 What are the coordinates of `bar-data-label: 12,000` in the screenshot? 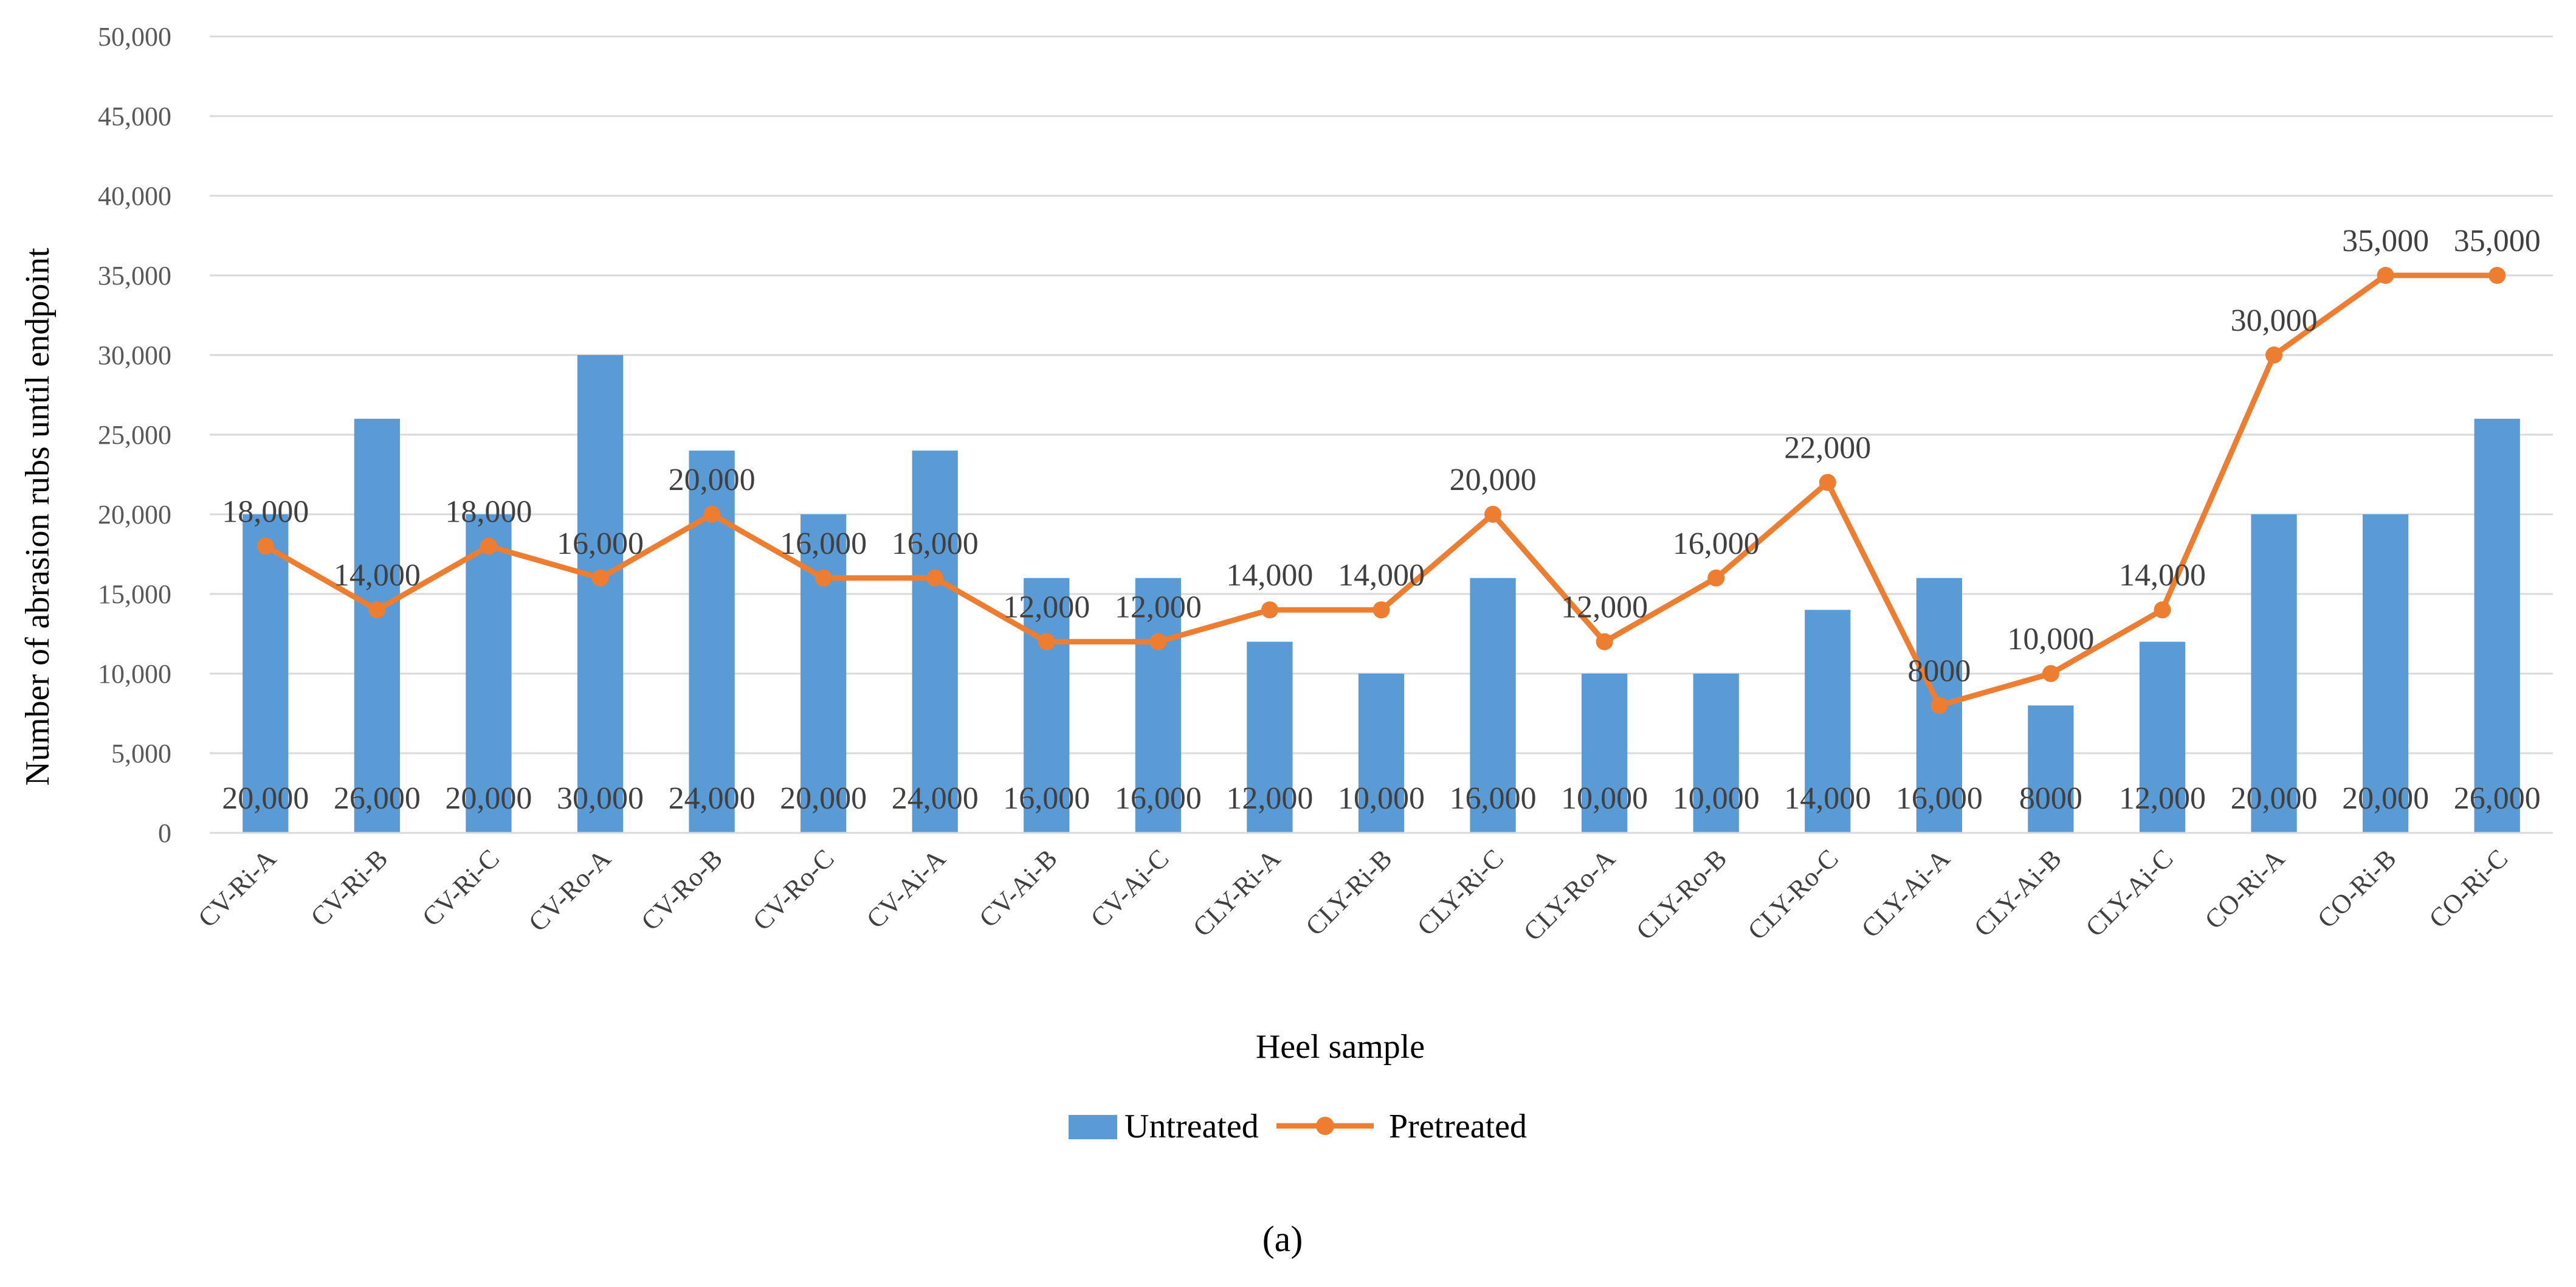 It's located at (2162, 799).